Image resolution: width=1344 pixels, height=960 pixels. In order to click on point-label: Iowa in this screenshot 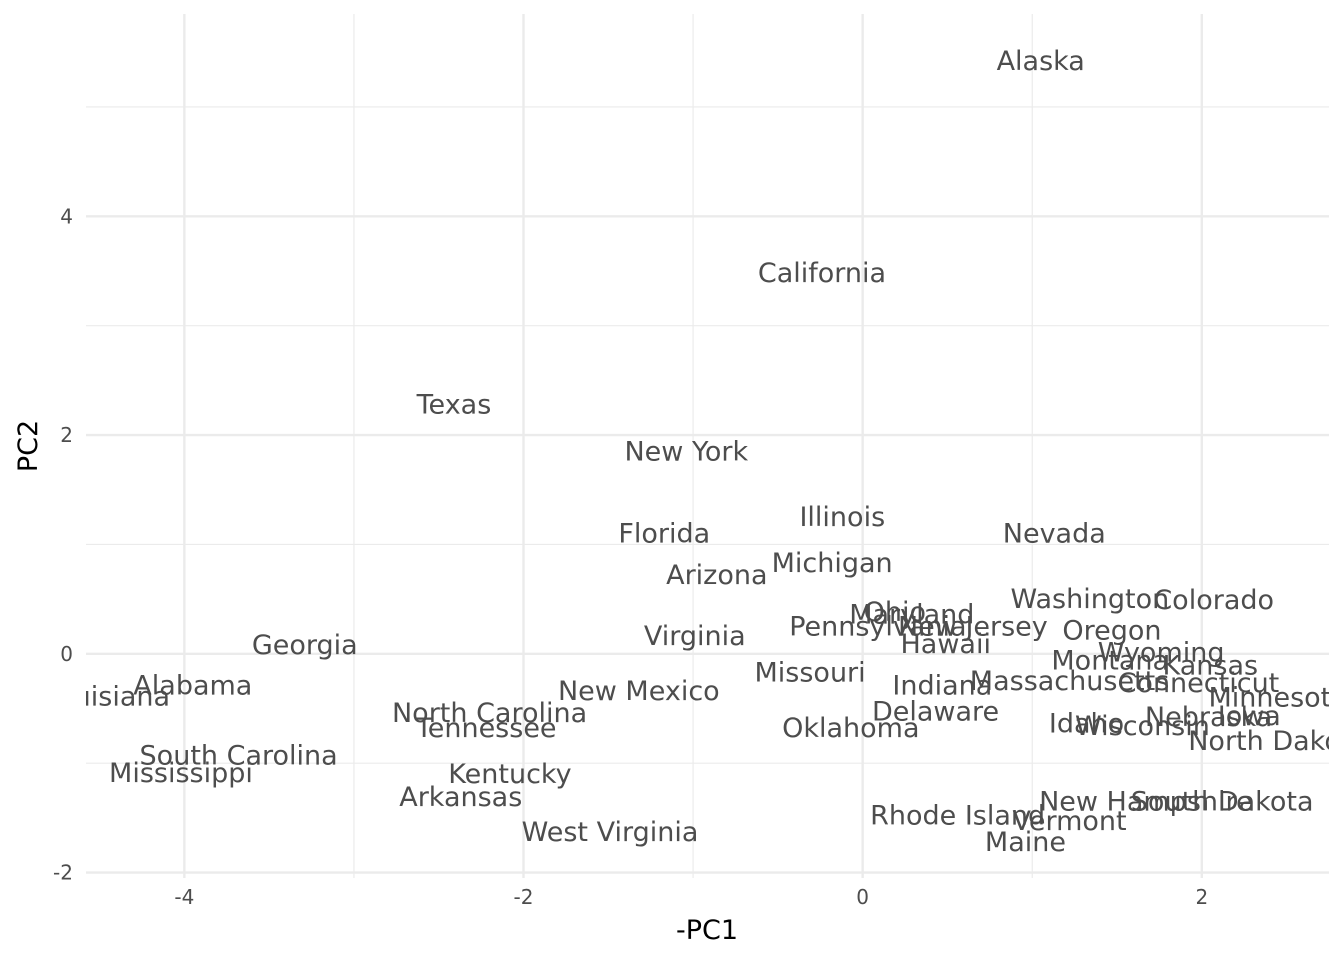, I will do `click(1249, 716)`.